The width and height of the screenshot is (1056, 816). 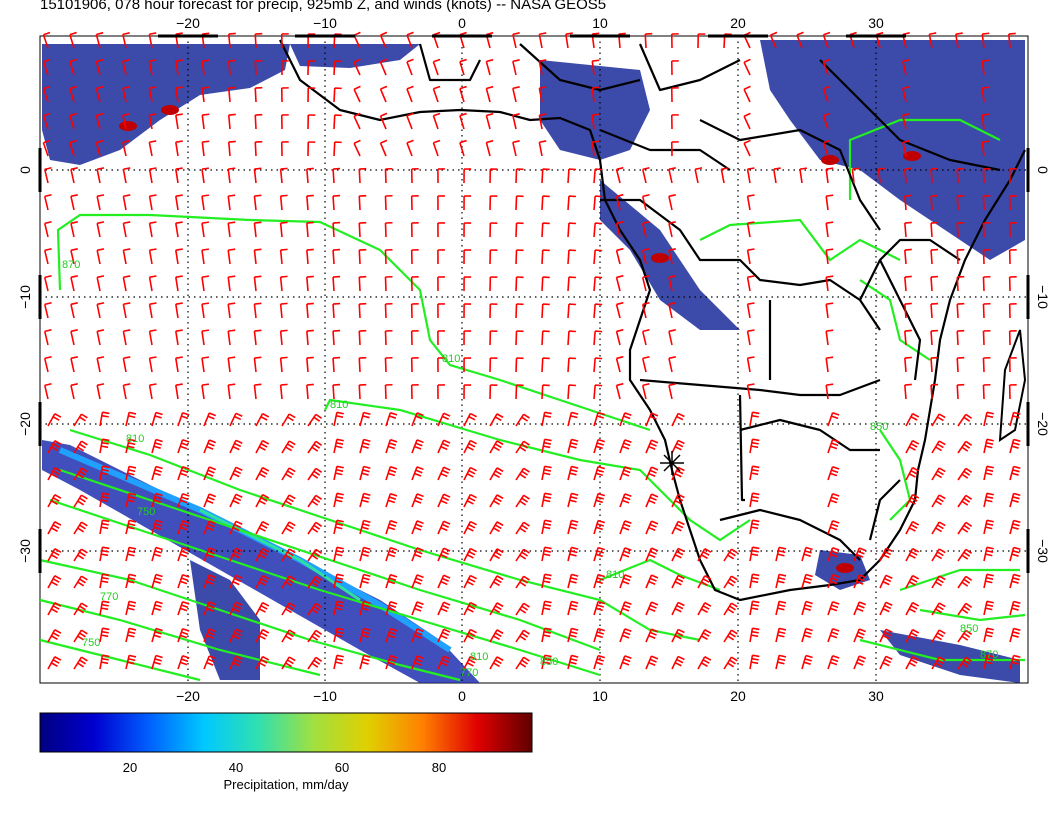 What do you see at coordinates (738, 23) in the screenshot?
I see `lon-tick-top: 20` at bounding box center [738, 23].